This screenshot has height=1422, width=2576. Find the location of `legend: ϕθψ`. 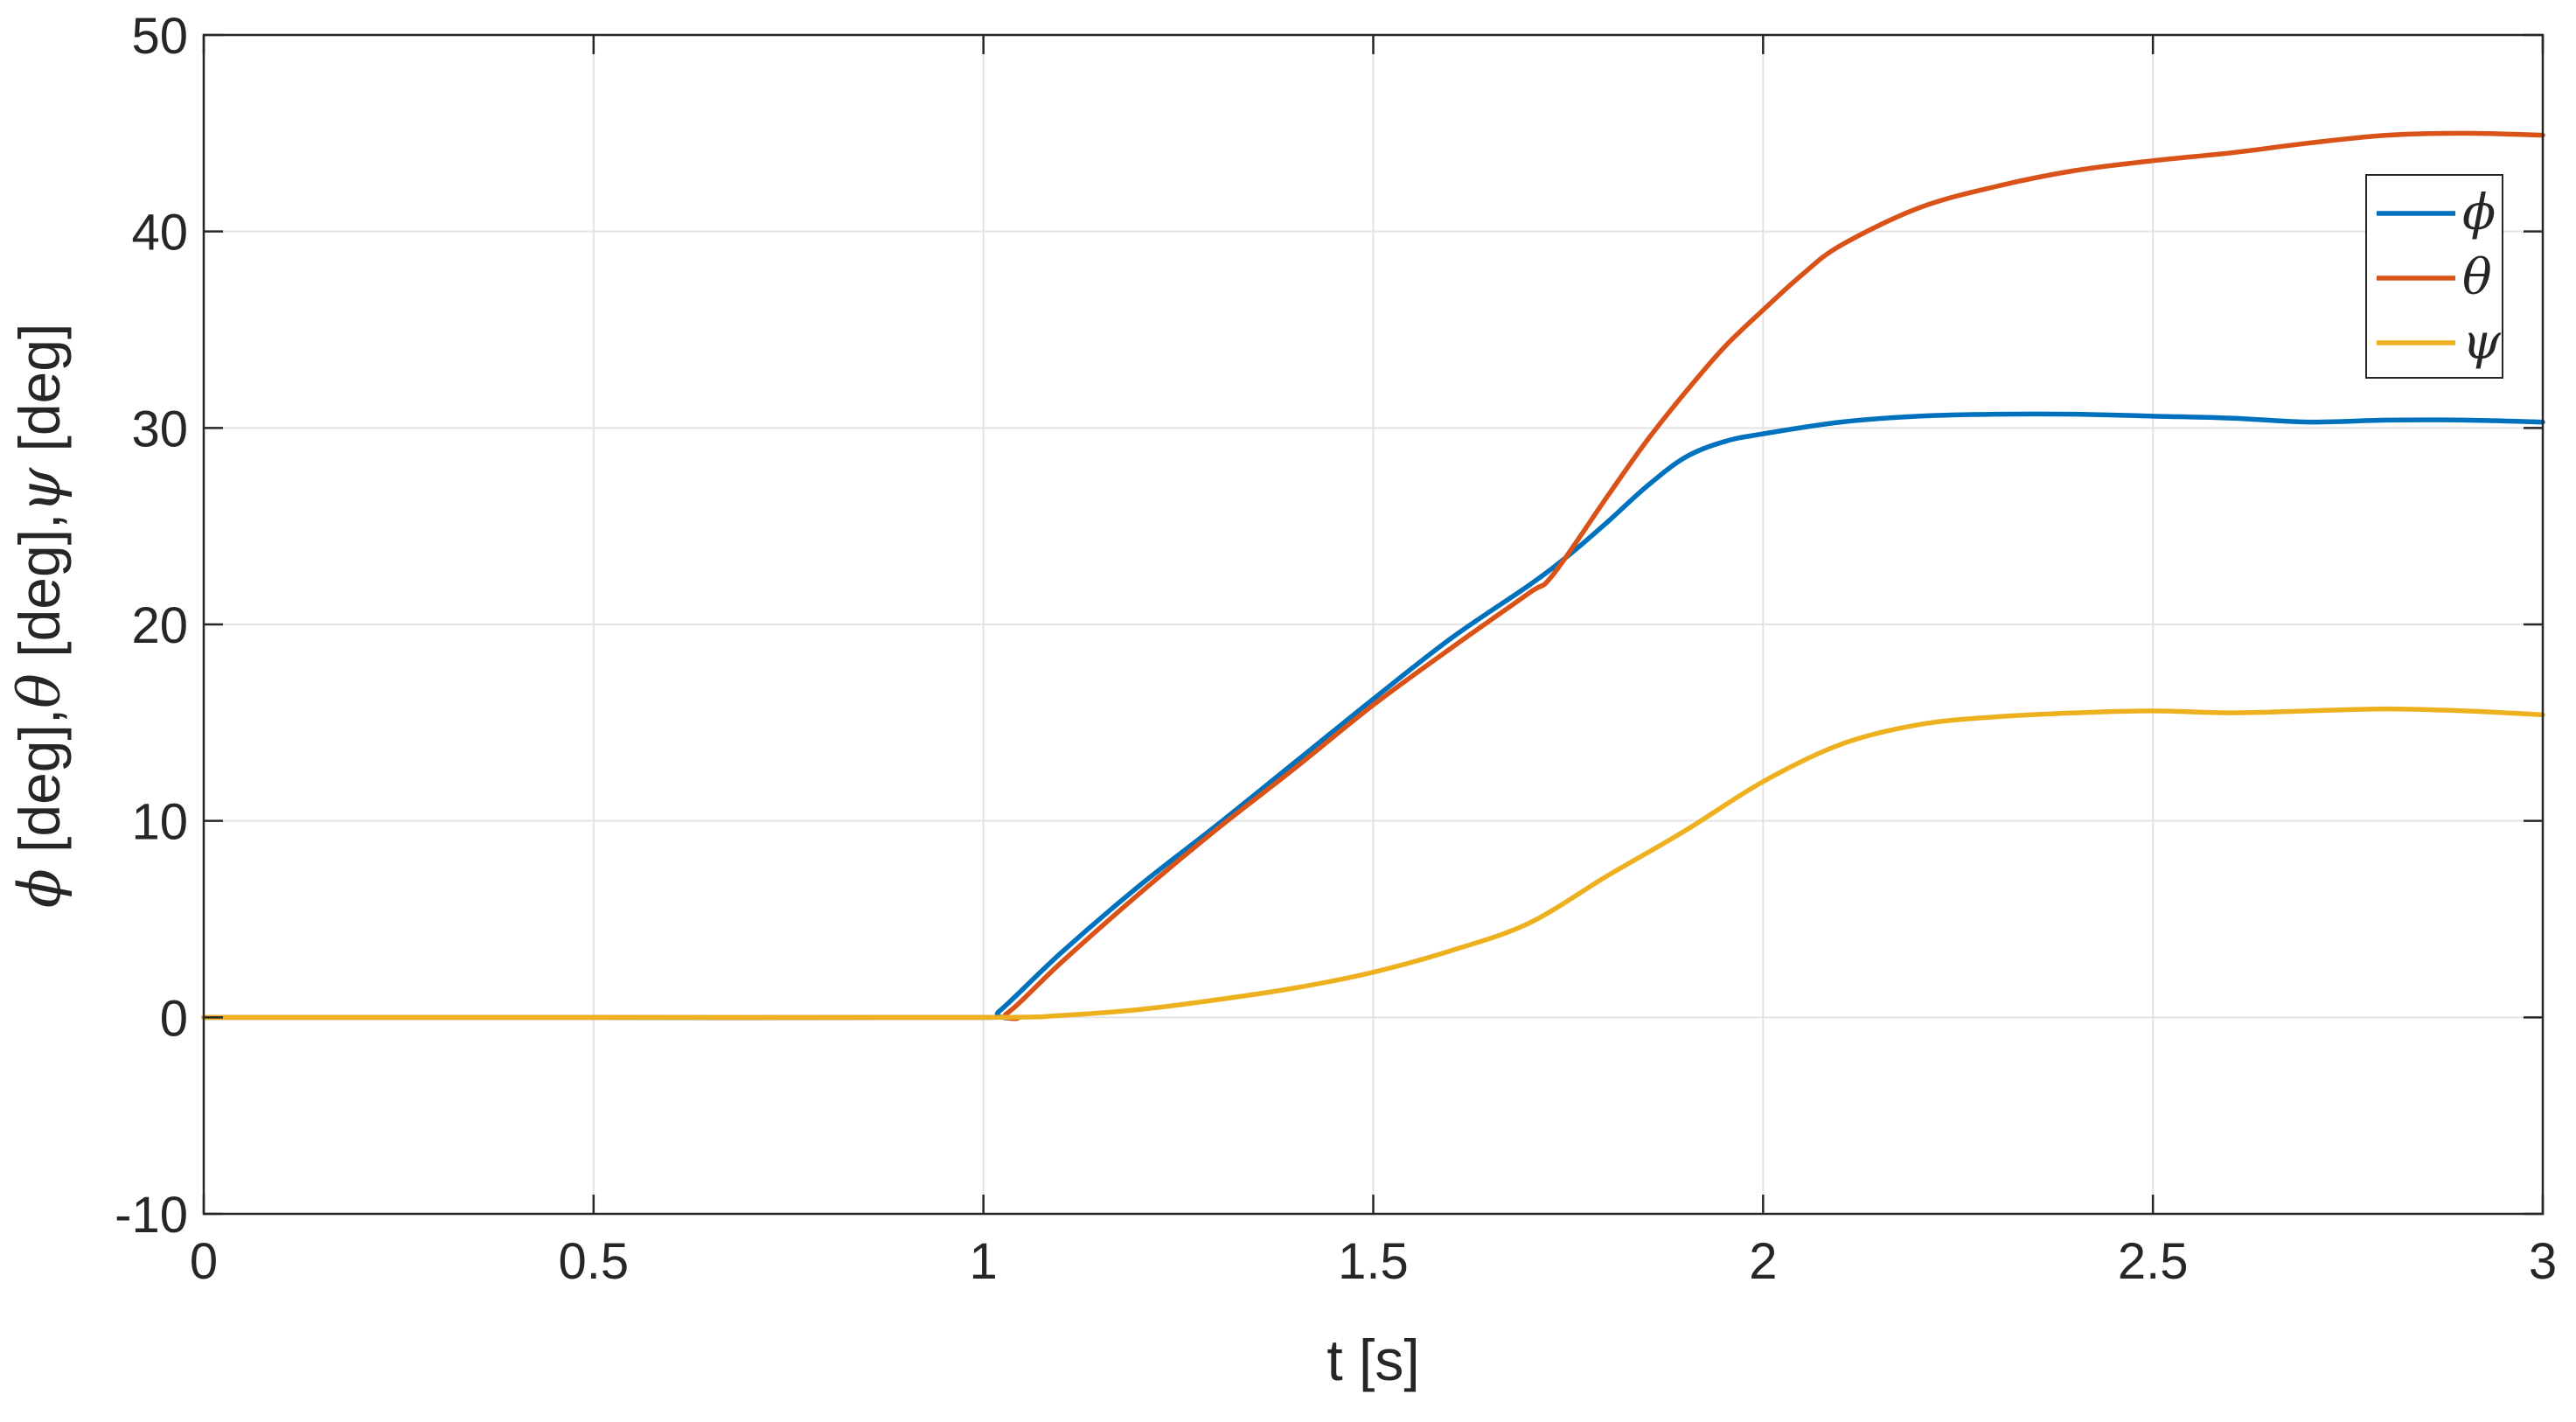

legend: ϕθψ is located at coordinates (2434, 276).